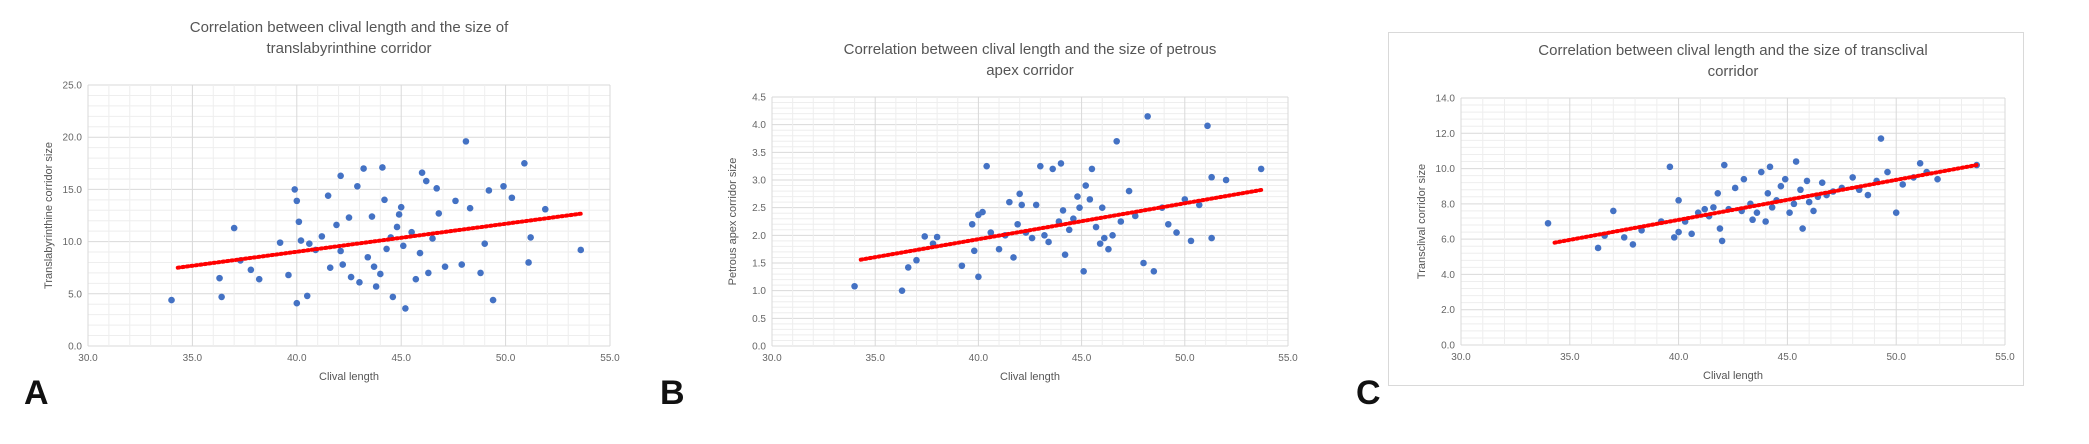 This screenshot has width=2089, height=444. I want to click on gridlines, so click(1733, 221).